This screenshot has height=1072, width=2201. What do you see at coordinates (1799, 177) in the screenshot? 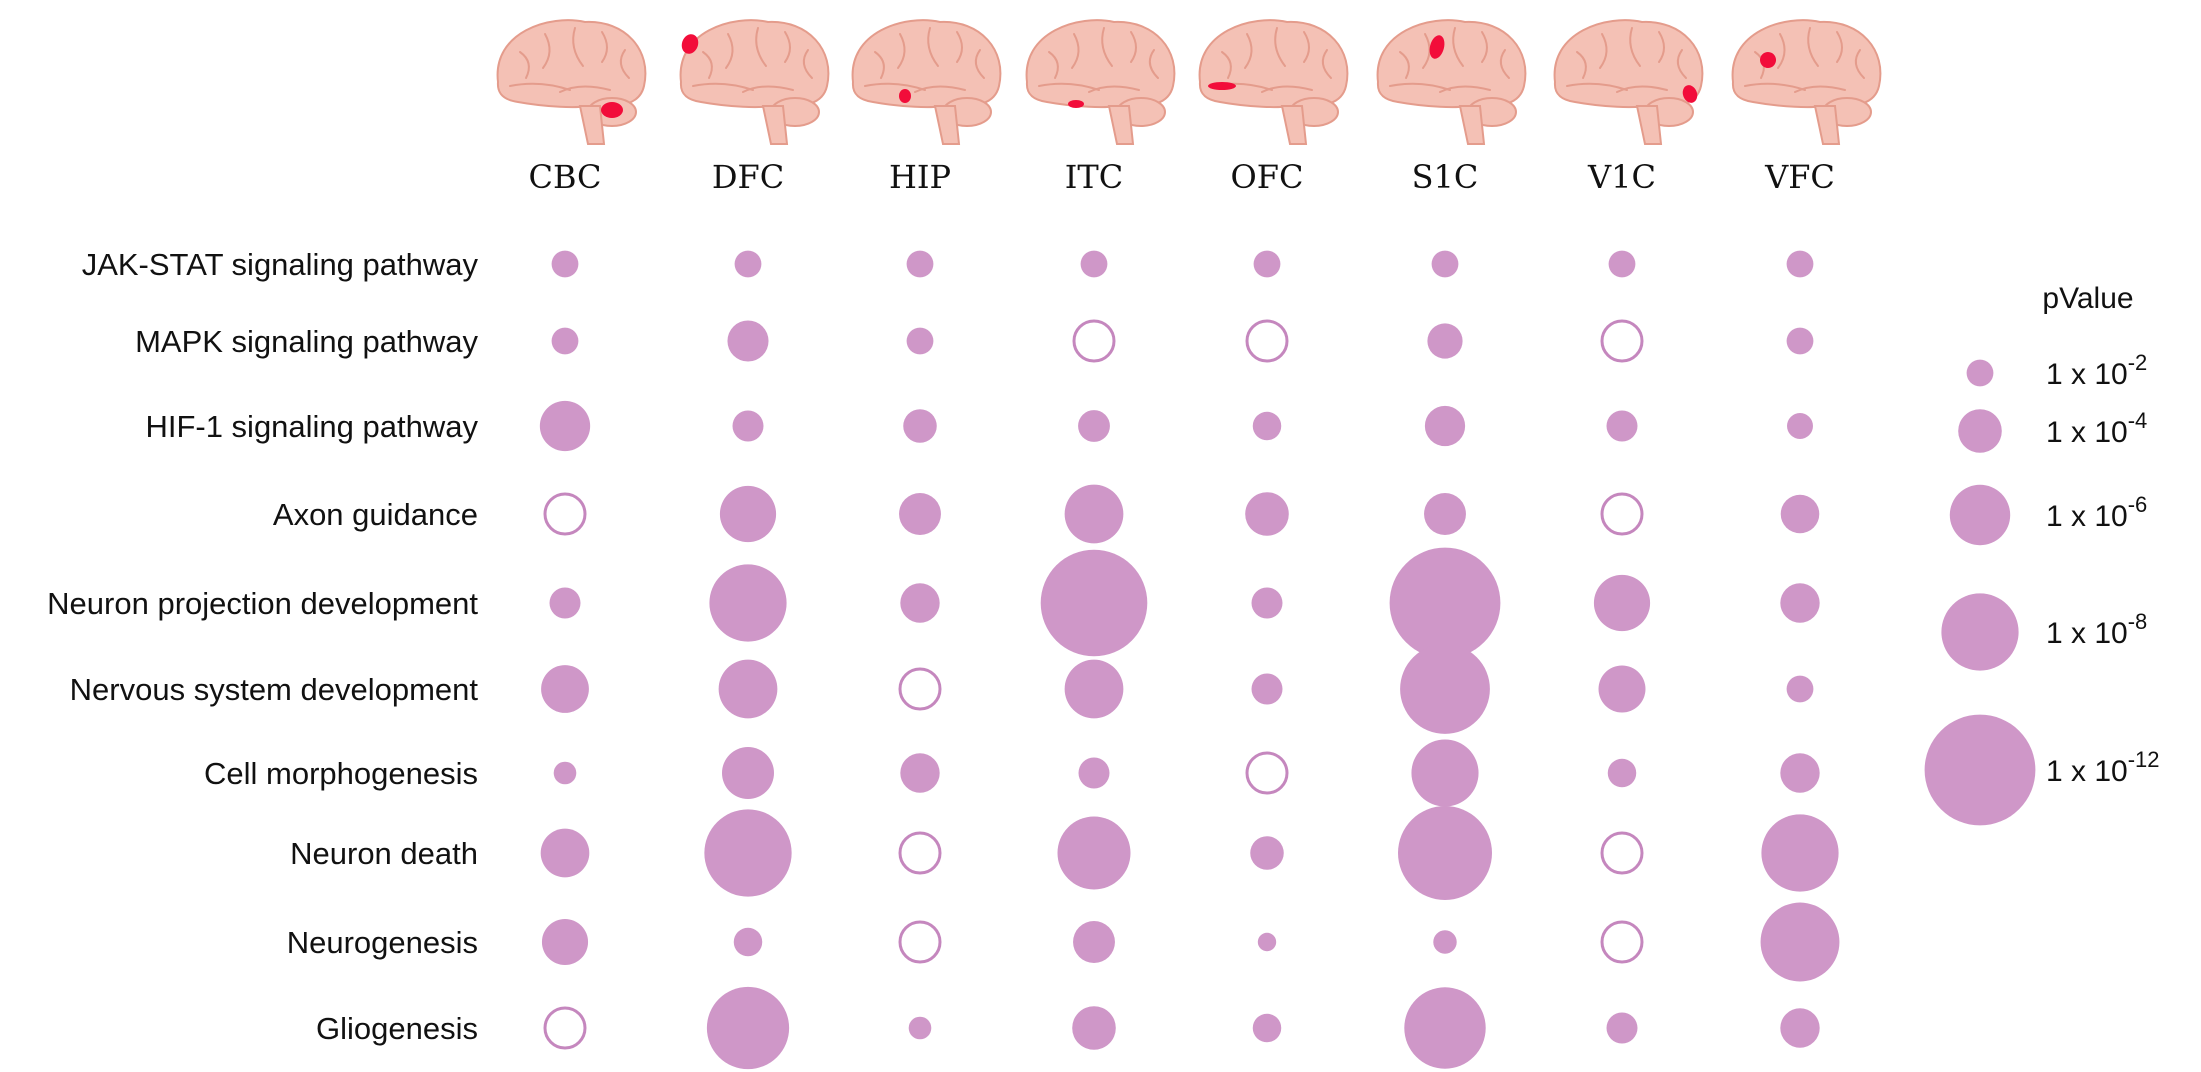
I see `column-label: VFC` at bounding box center [1799, 177].